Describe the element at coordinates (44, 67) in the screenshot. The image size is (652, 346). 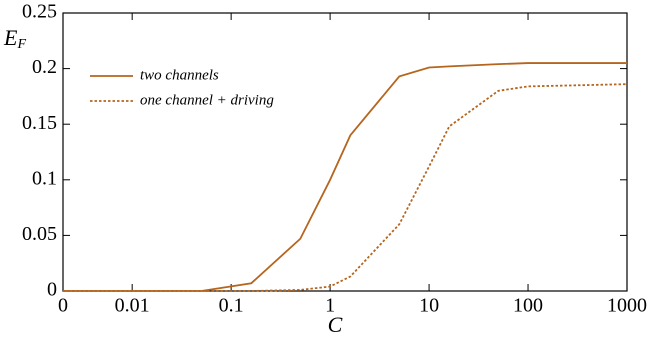
I see `y-tick-label: 0.2` at that location.